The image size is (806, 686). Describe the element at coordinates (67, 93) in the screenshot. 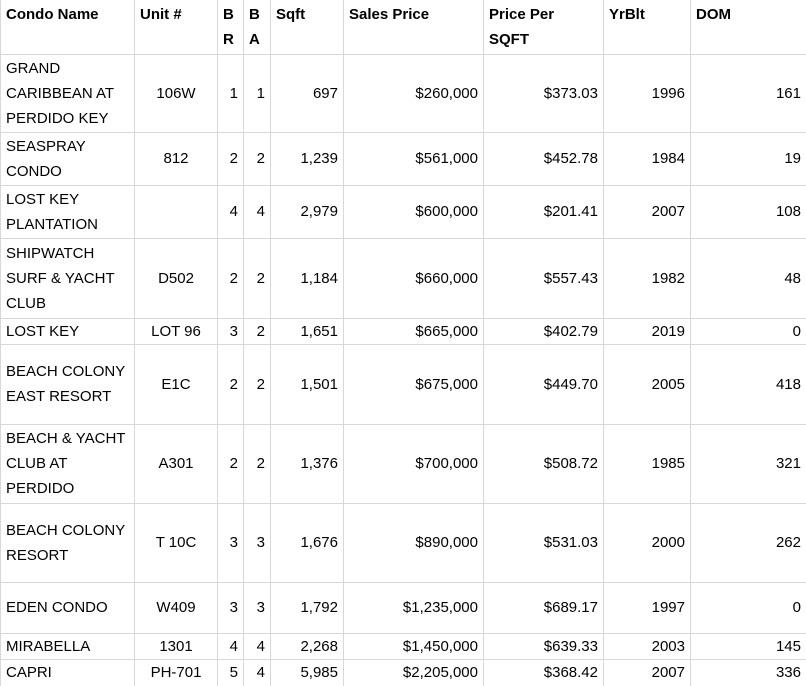

I see `cell-condo-name: GRAND CARIBBEAN AT PERDIDO KEY` at that location.